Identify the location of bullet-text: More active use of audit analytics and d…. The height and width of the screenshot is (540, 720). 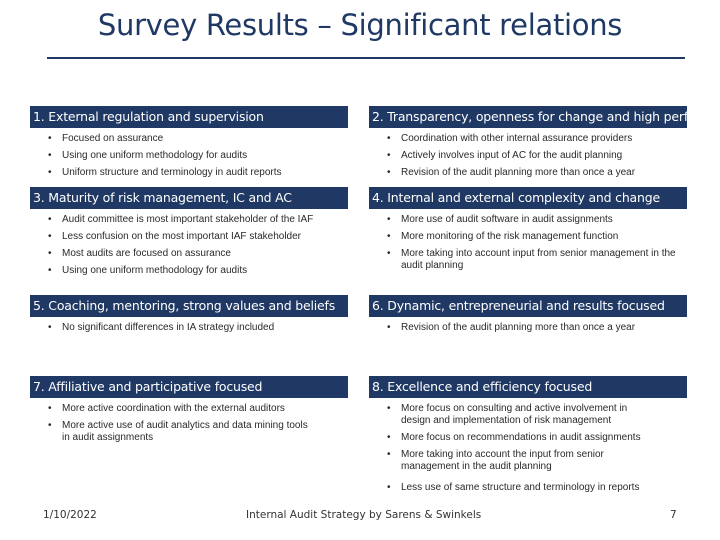
(185, 431).